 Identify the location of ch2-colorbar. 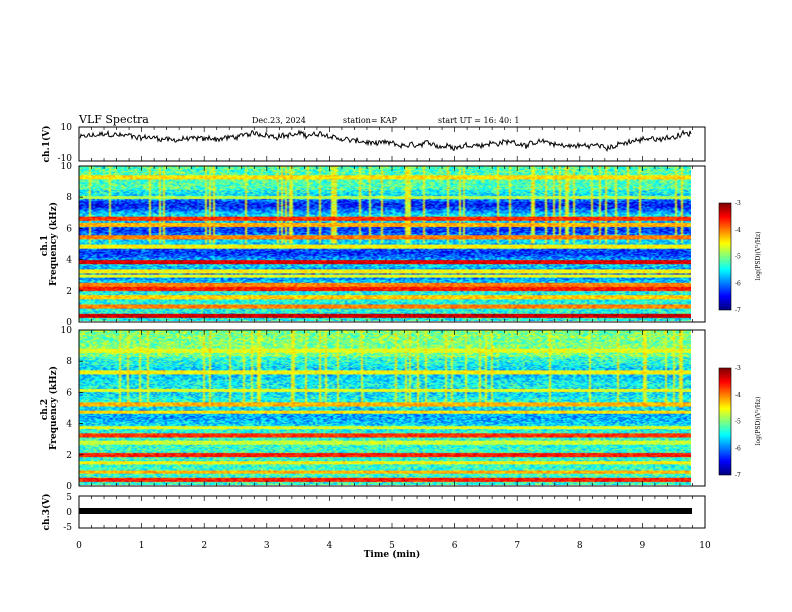
(725, 421).